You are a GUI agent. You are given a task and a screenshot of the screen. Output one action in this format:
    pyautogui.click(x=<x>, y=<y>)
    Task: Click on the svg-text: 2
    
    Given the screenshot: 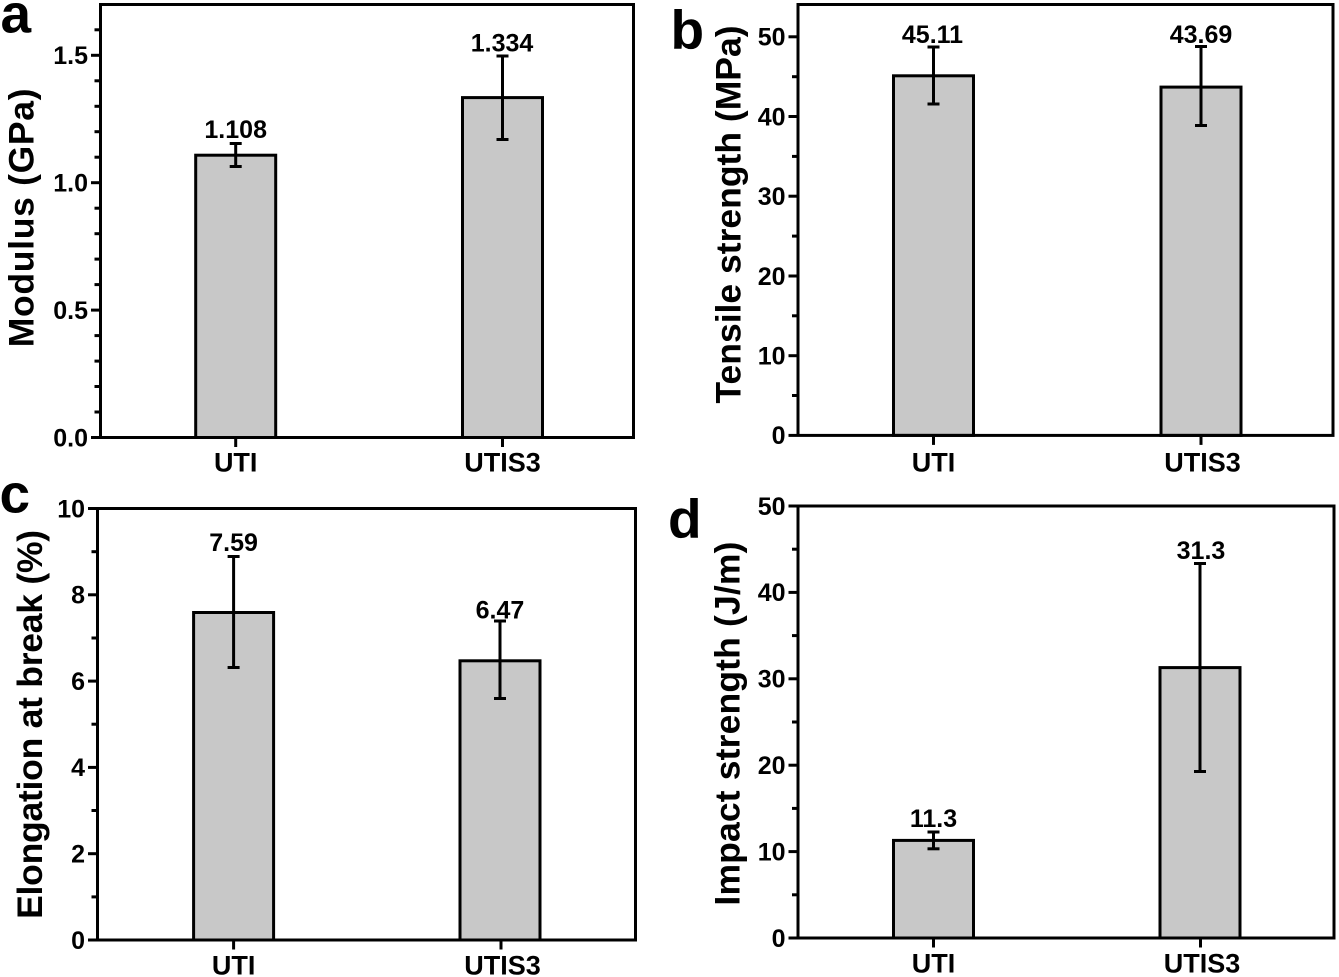 What is the action you would take?
    pyautogui.click(x=78, y=855)
    